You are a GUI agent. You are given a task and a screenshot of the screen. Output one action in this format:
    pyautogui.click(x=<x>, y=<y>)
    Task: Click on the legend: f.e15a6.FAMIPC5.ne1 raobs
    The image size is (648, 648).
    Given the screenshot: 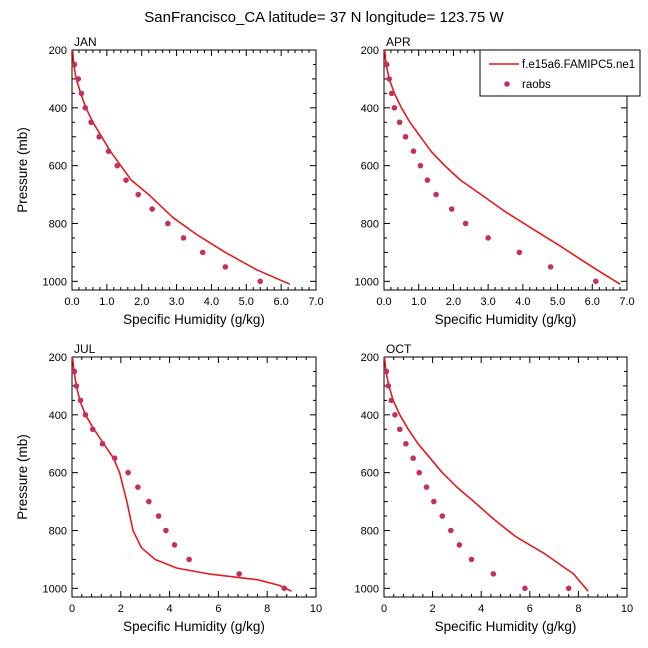 What is the action you would take?
    pyautogui.click(x=560, y=73)
    